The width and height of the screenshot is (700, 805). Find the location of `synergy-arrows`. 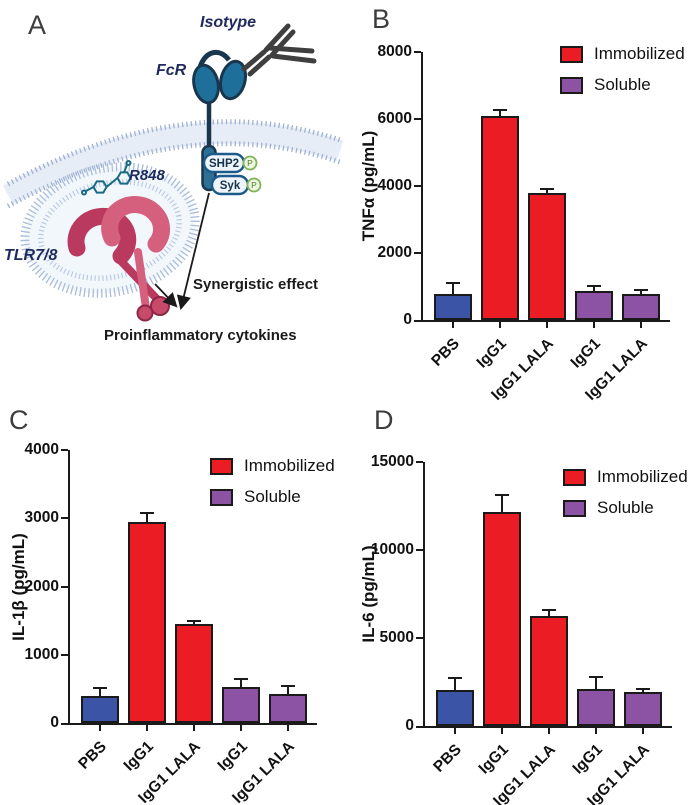

synergy-arrows is located at coordinates (182, 251).